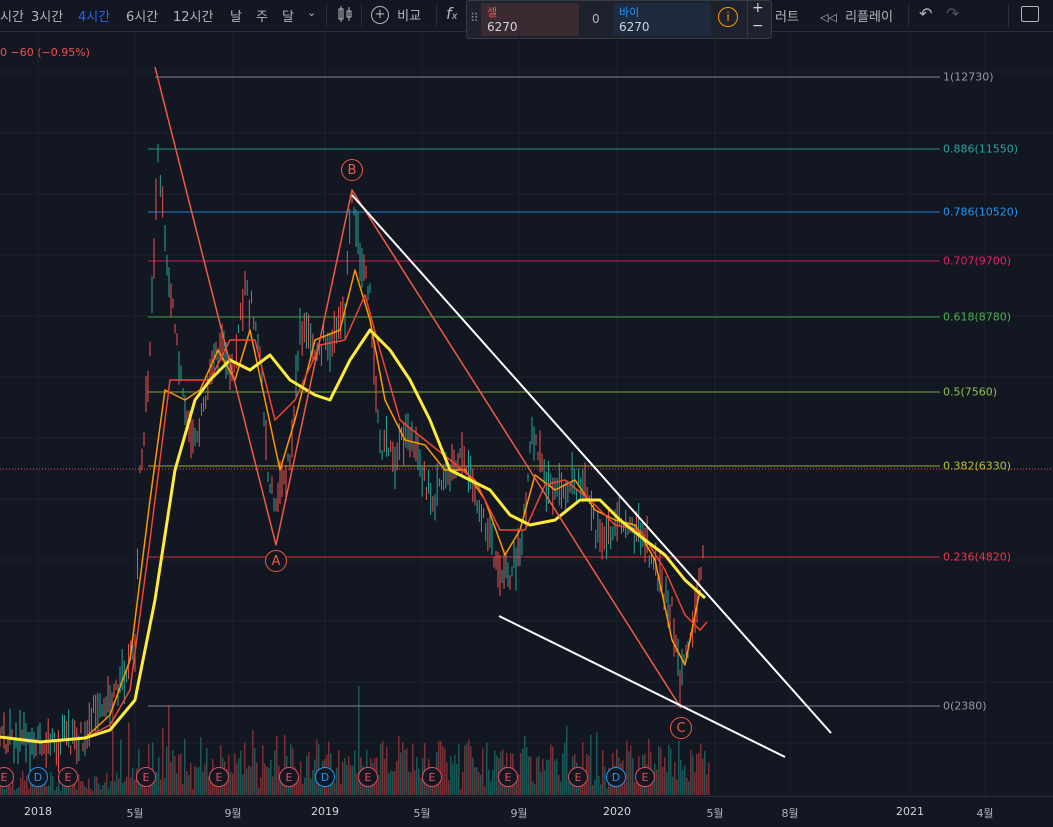 Image resolution: width=1053 pixels, height=827 pixels. I want to click on chevron-down-icon: ⌄, so click(312, 12).